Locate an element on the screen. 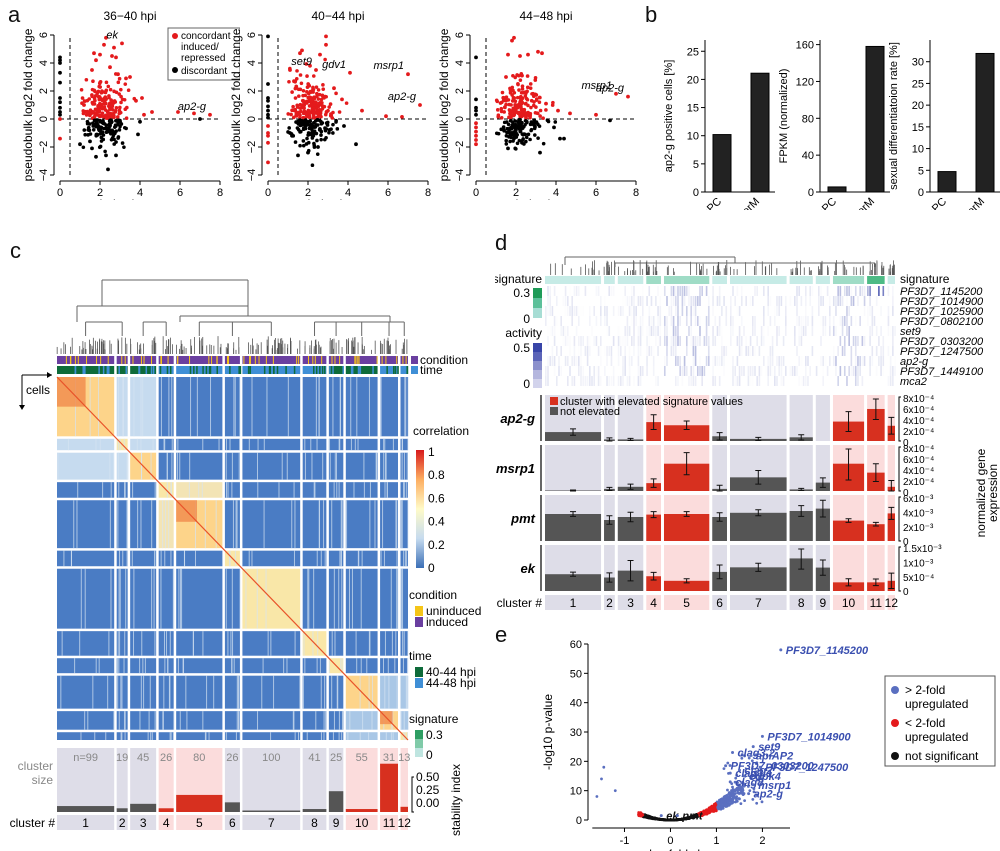 The image size is (1000, 851). stability-axis-label: stability index is located at coordinates (456, 800).